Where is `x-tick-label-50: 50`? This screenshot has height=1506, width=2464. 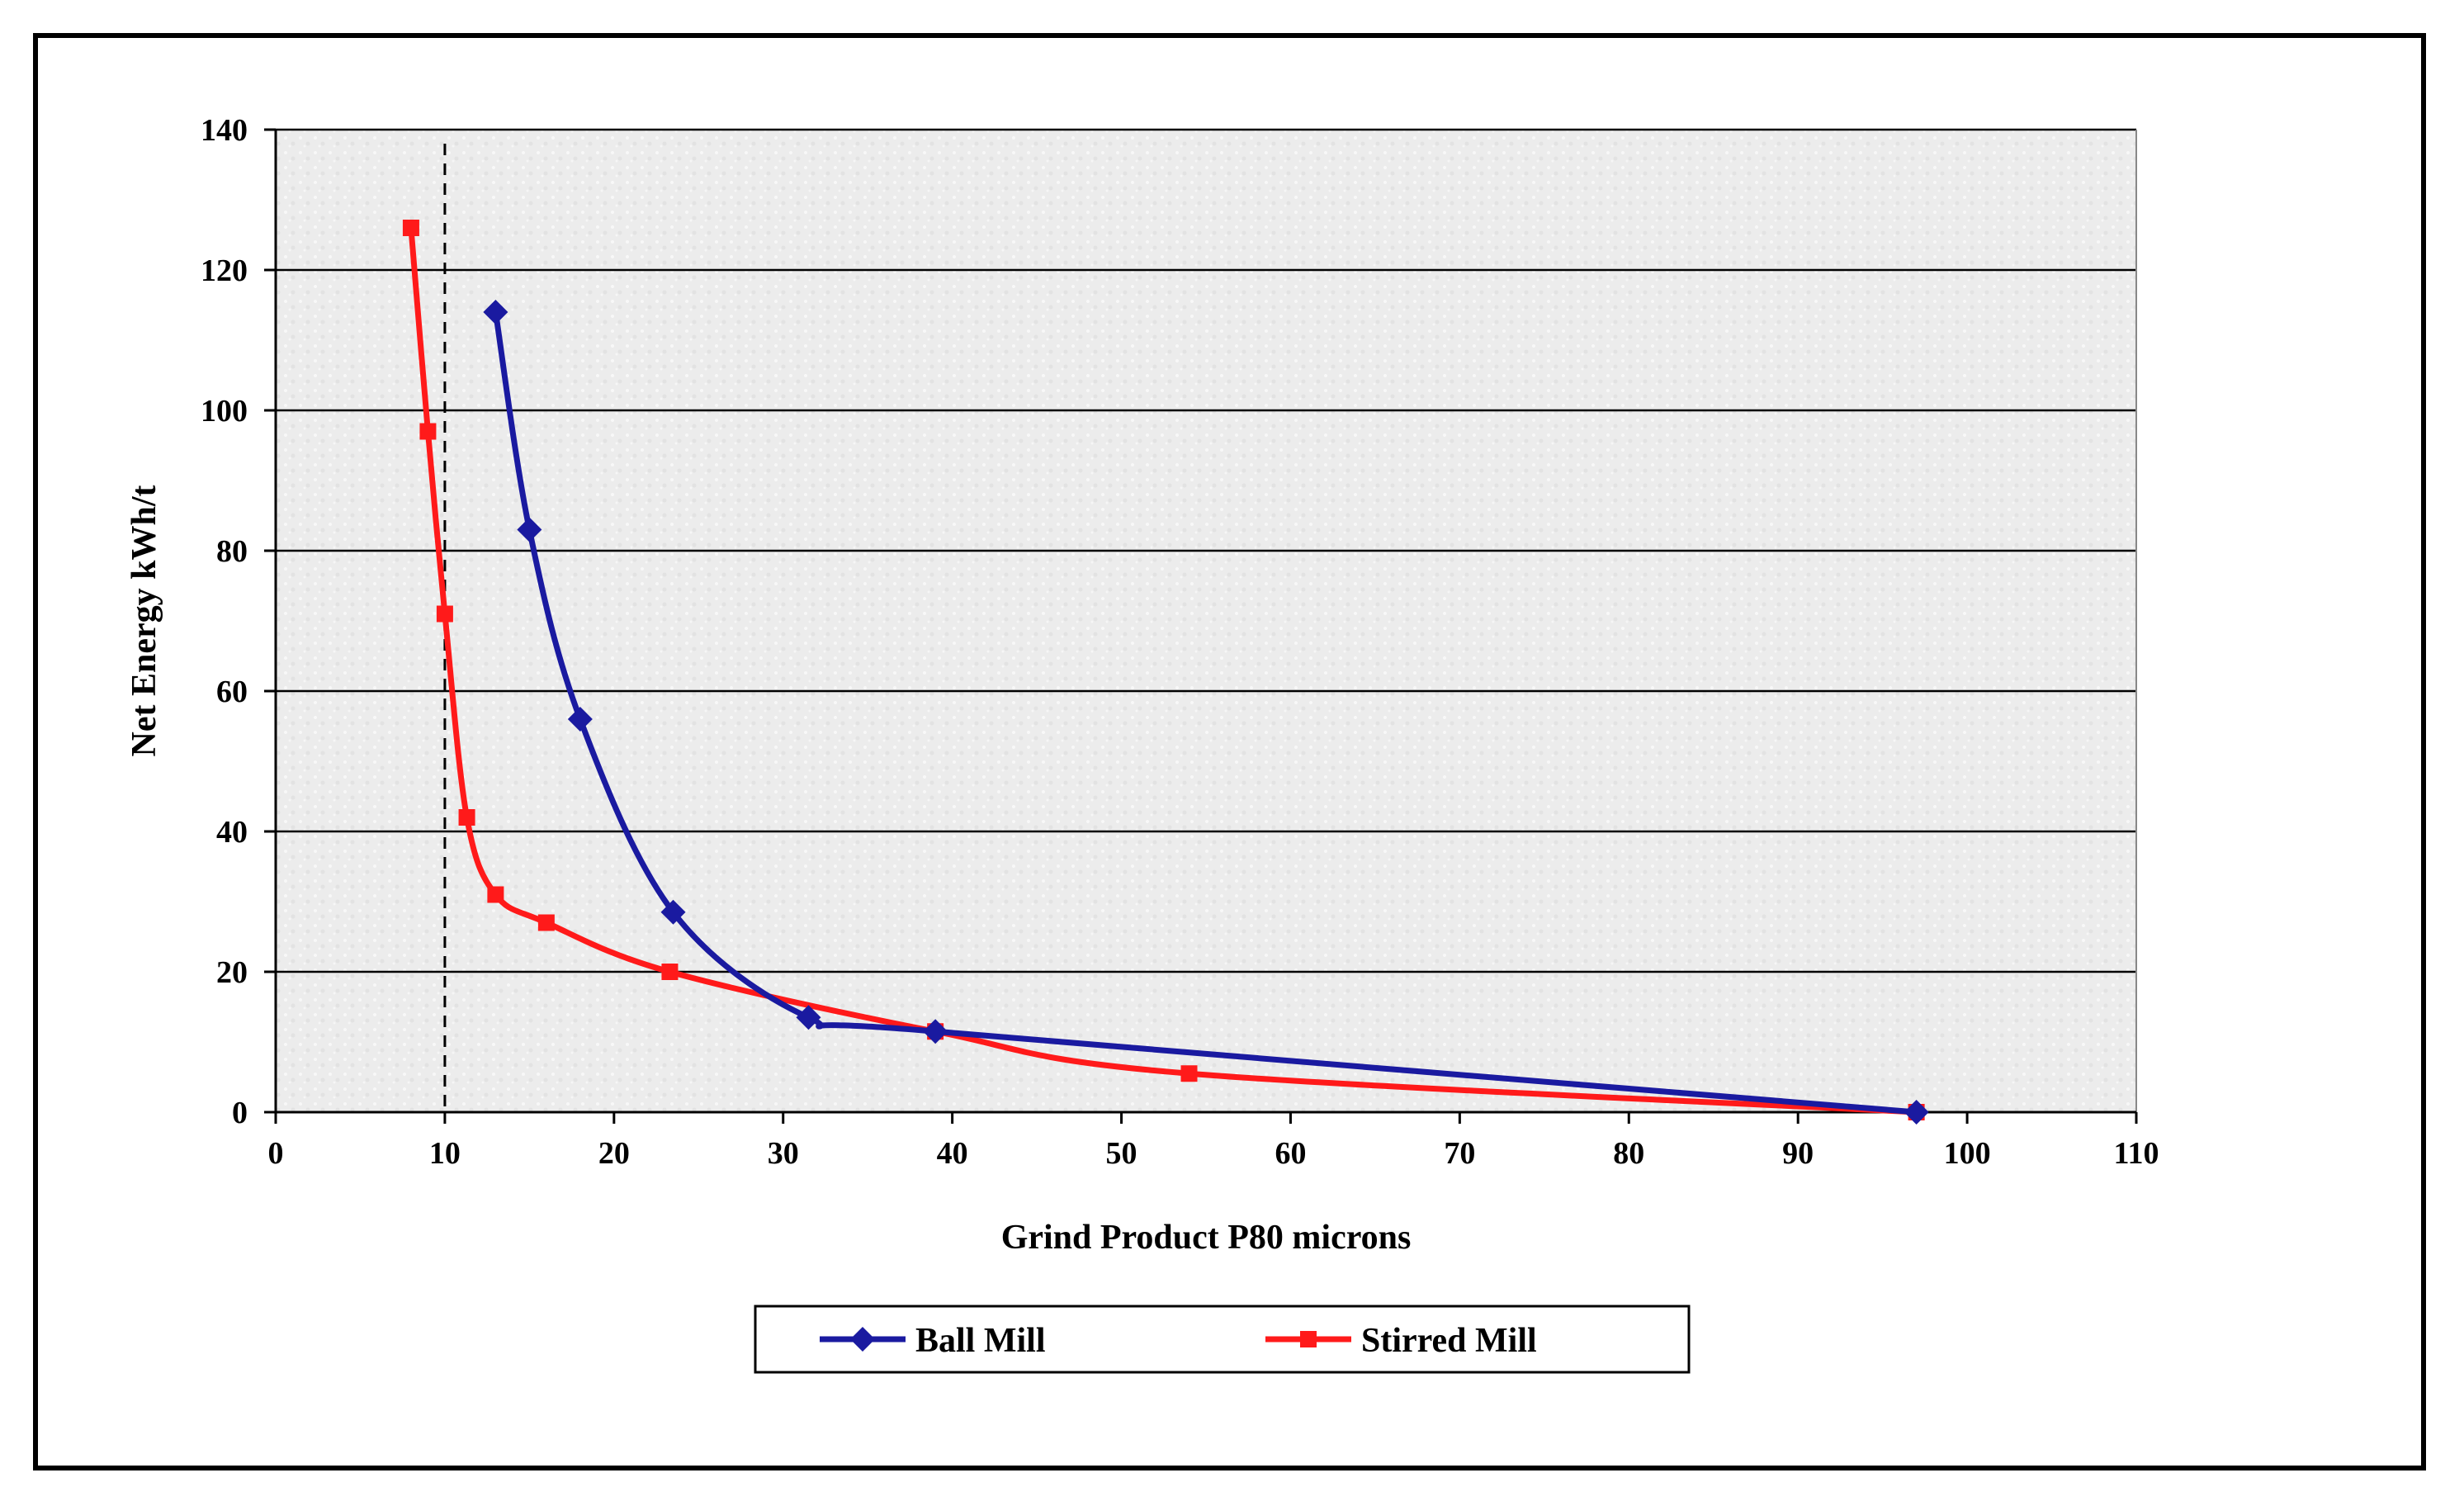 x-tick-label-50: 50 is located at coordinates (1122, 1154).